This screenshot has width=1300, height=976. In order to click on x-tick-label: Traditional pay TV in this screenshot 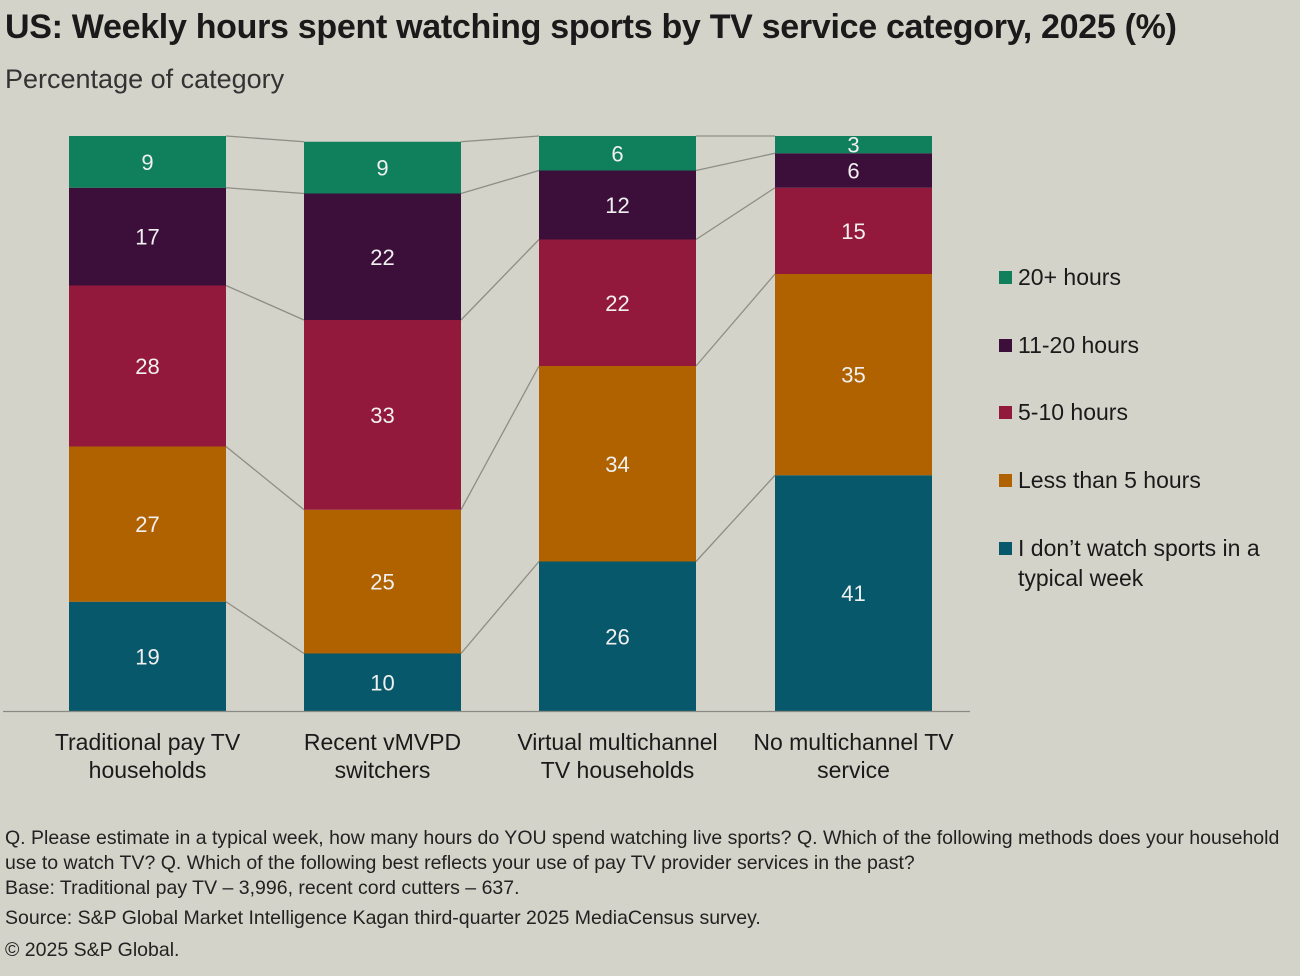, I will do `click(148, 742)`.